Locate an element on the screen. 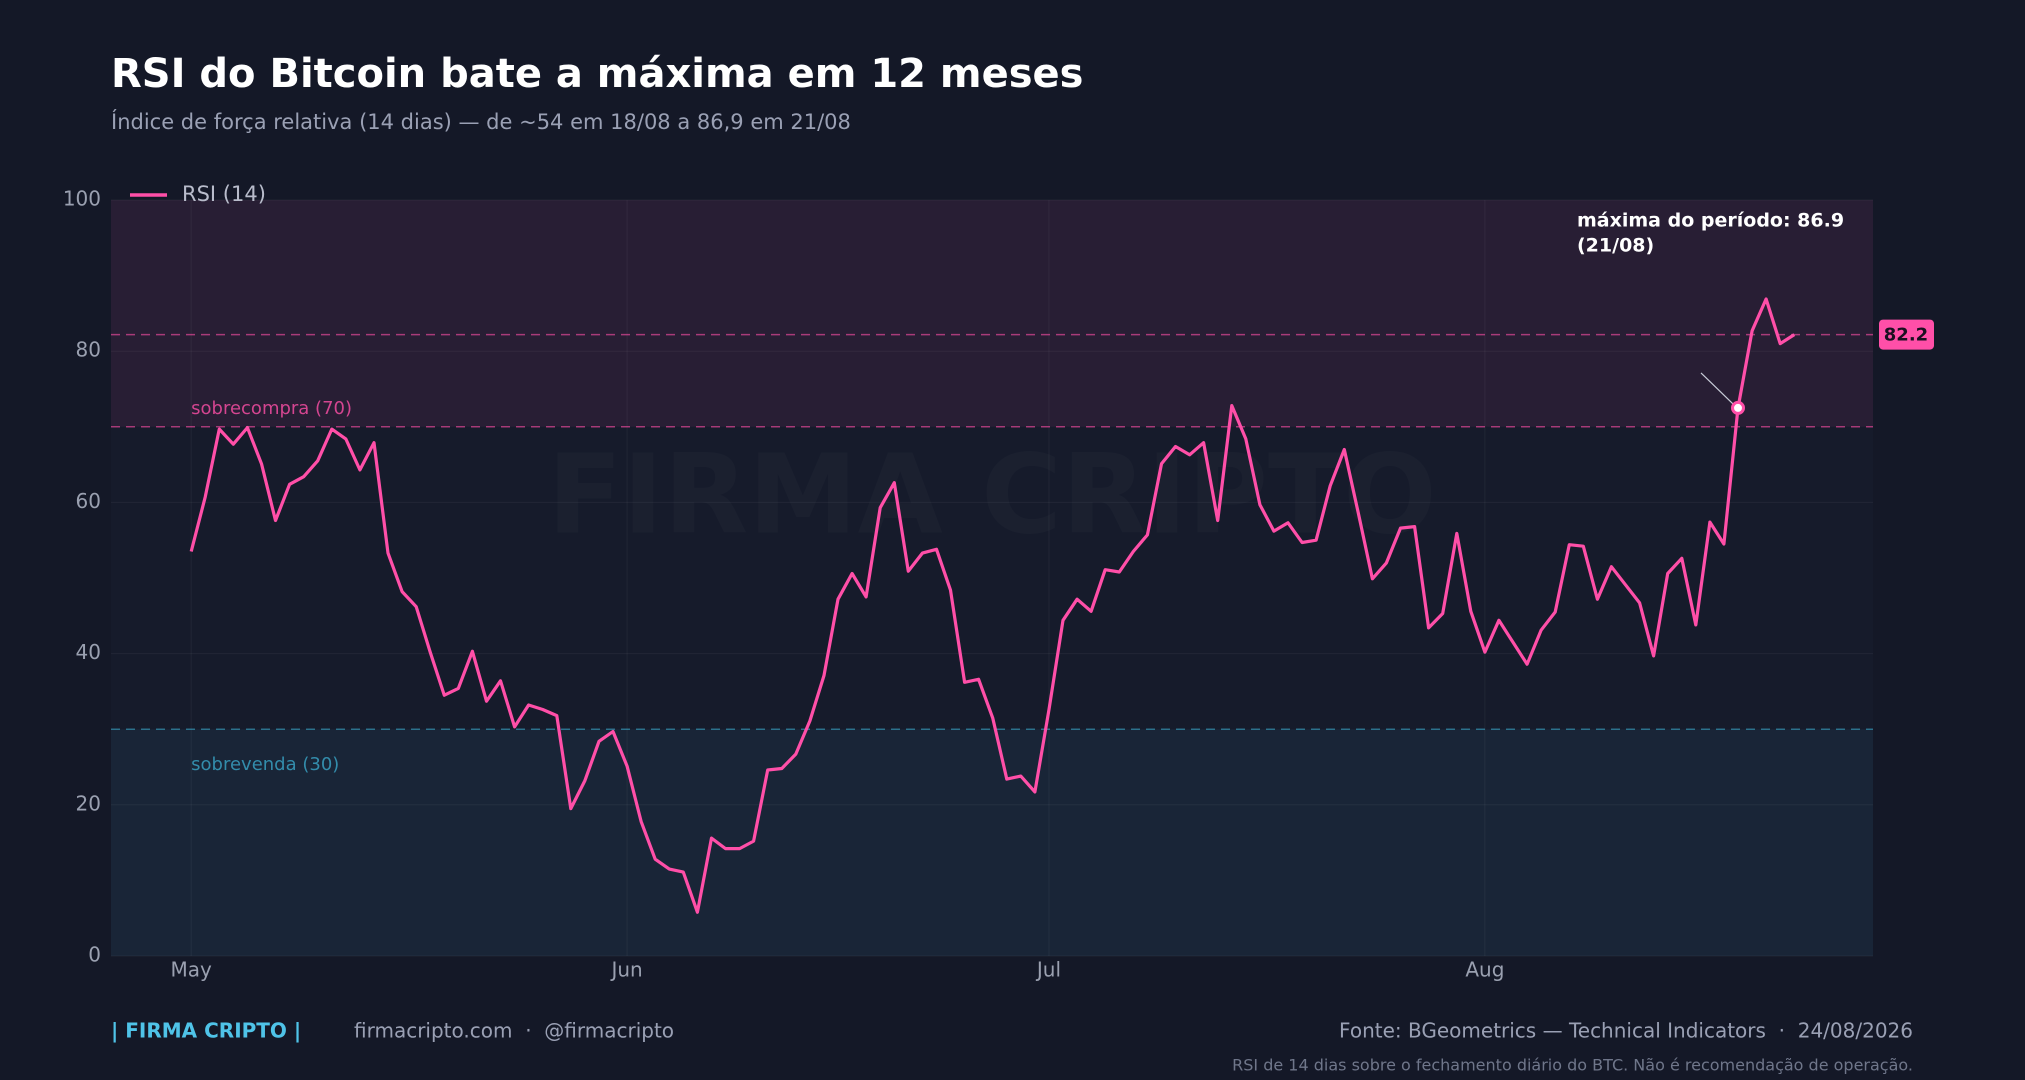  x-tick-label: Aug is located at coordinates (1484, 970).